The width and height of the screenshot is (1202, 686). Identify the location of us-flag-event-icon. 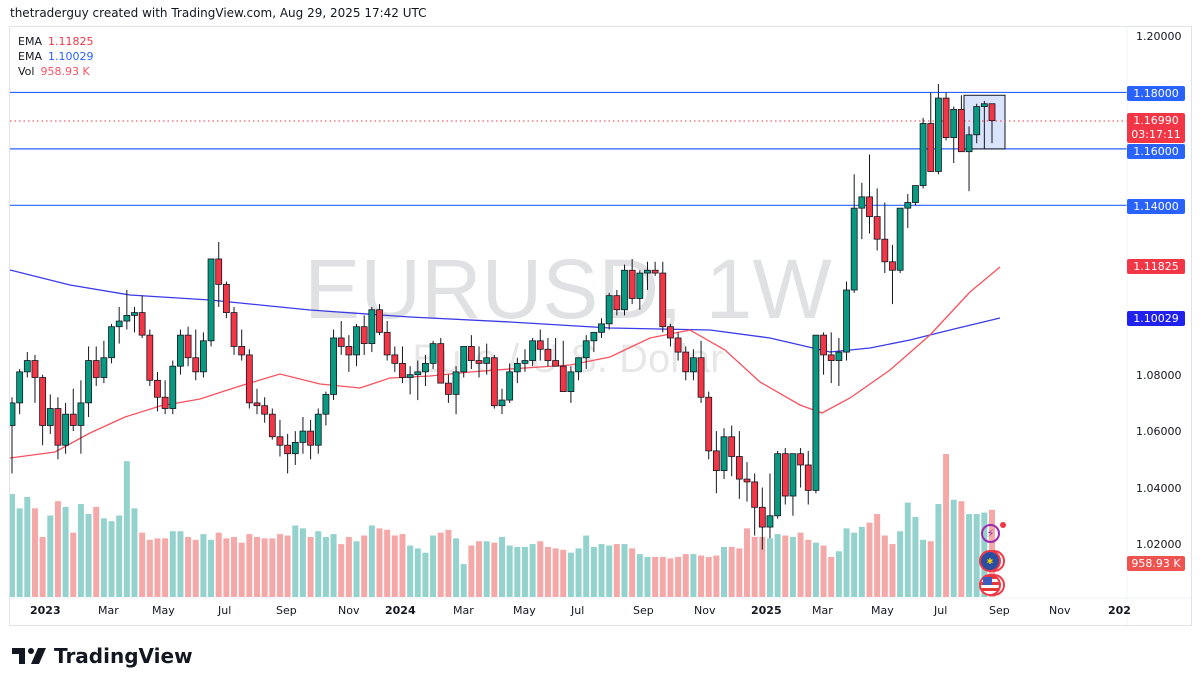
(990, 585).